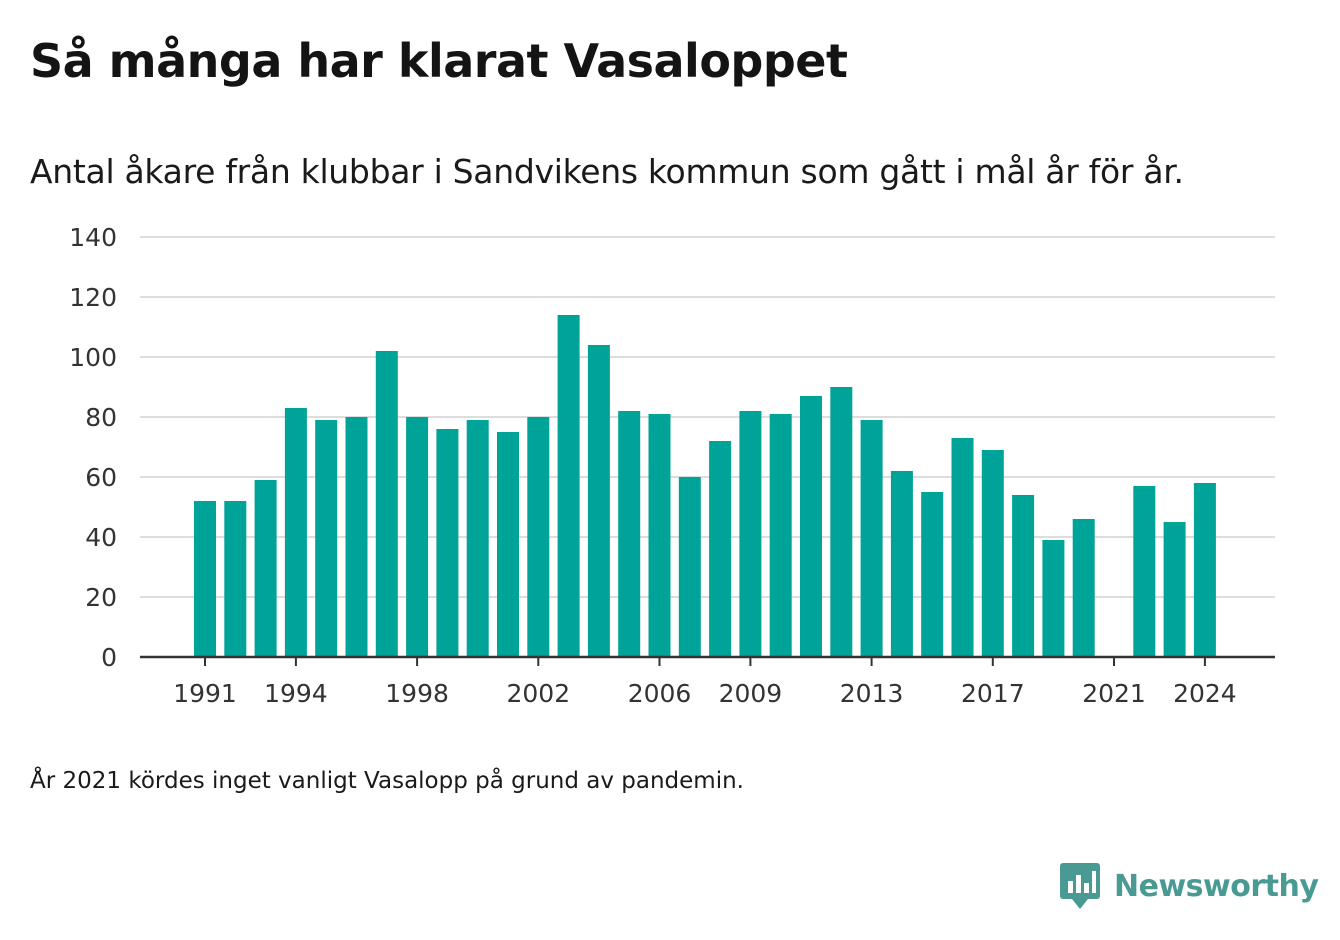 The height and width of the screenshot is (940, 1340). What do you see at coordinates (1174, 589) in the screenshot?
I see `bar-2023` at bounding box center [1174, 589].